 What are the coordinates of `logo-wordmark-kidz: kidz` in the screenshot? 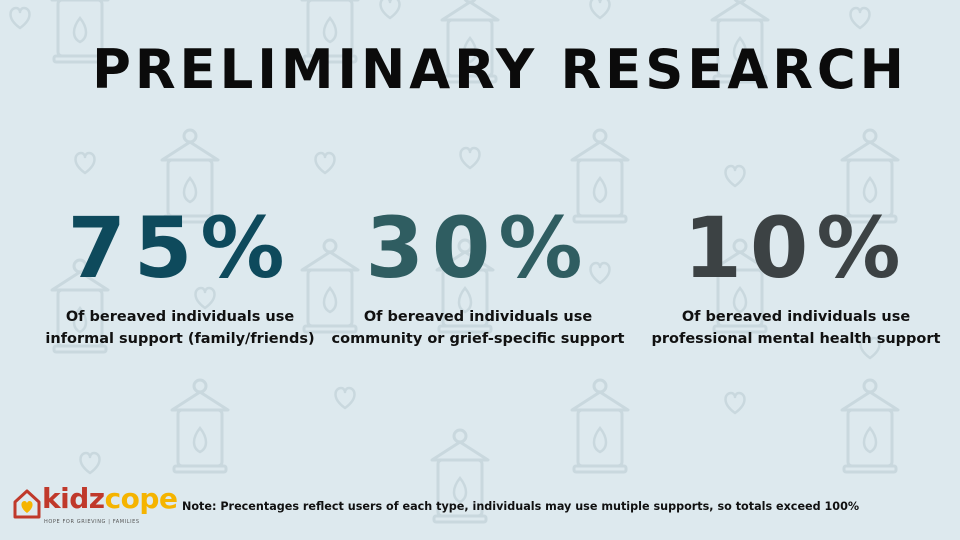 It's located at (73, 498).